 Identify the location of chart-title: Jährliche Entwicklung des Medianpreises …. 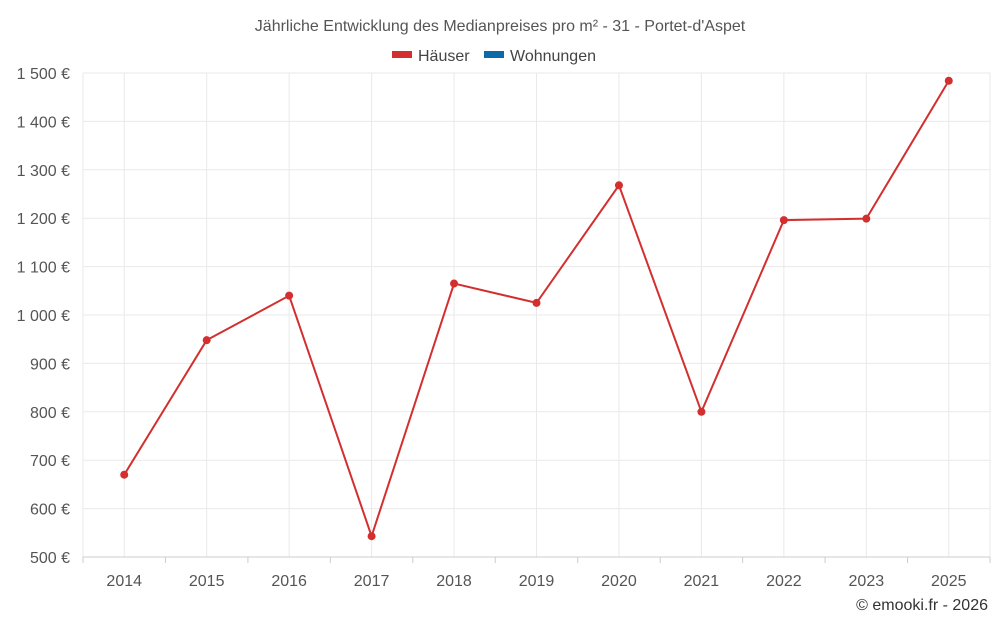
(500, 26).